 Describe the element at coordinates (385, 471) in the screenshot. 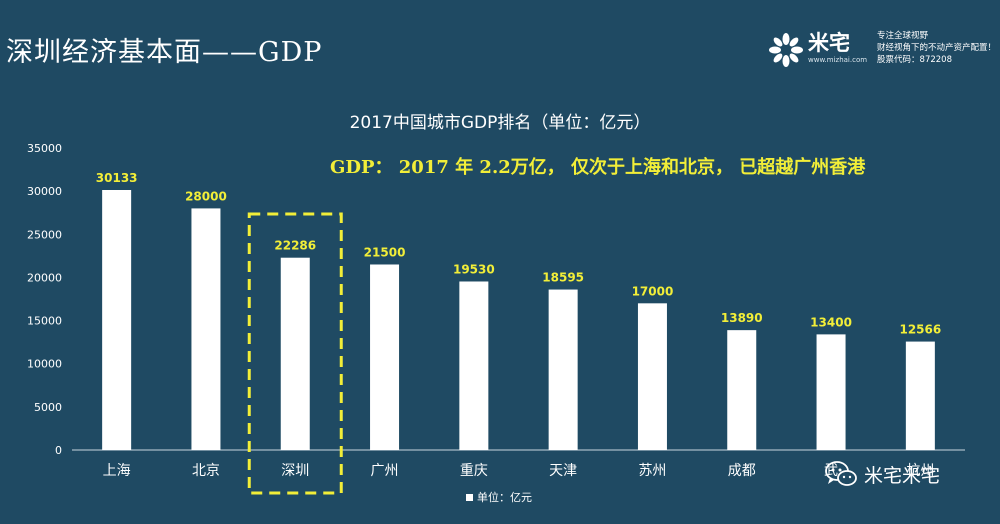

I see `x-tick-label: 广州` at that location.